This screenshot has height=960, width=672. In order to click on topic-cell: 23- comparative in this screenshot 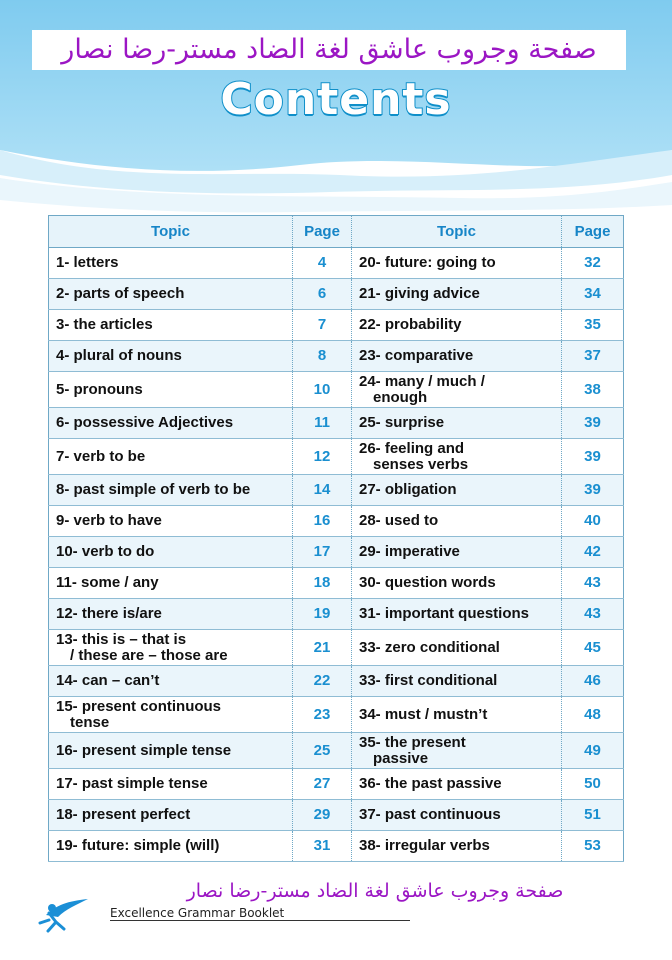, I will do `click(456, 356)`.